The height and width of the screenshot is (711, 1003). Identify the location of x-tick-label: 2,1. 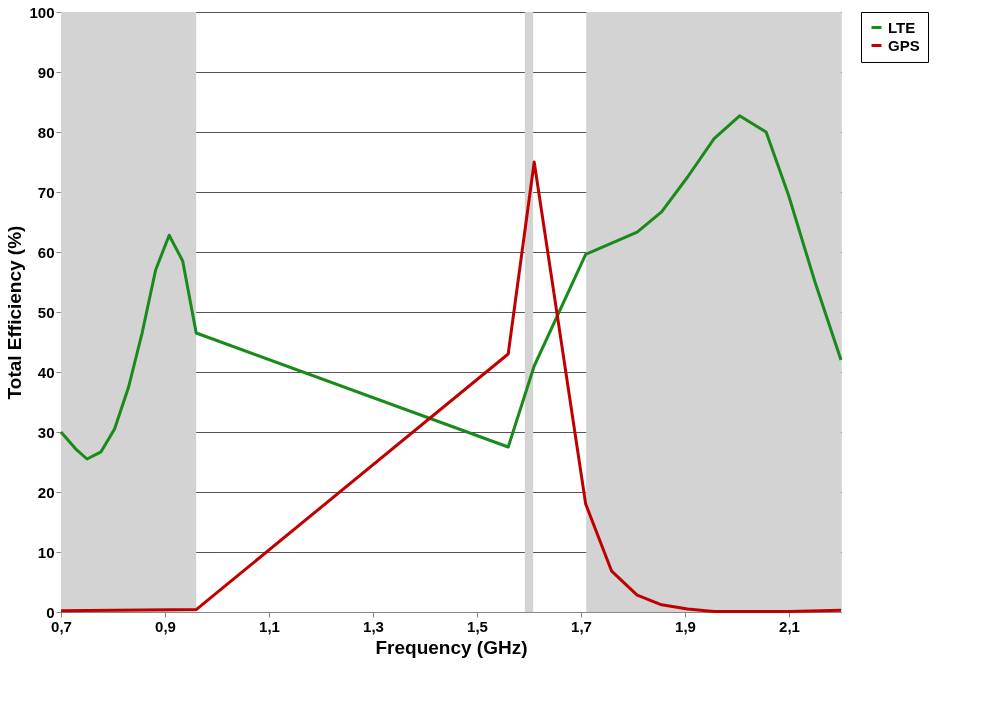
(789, 626).